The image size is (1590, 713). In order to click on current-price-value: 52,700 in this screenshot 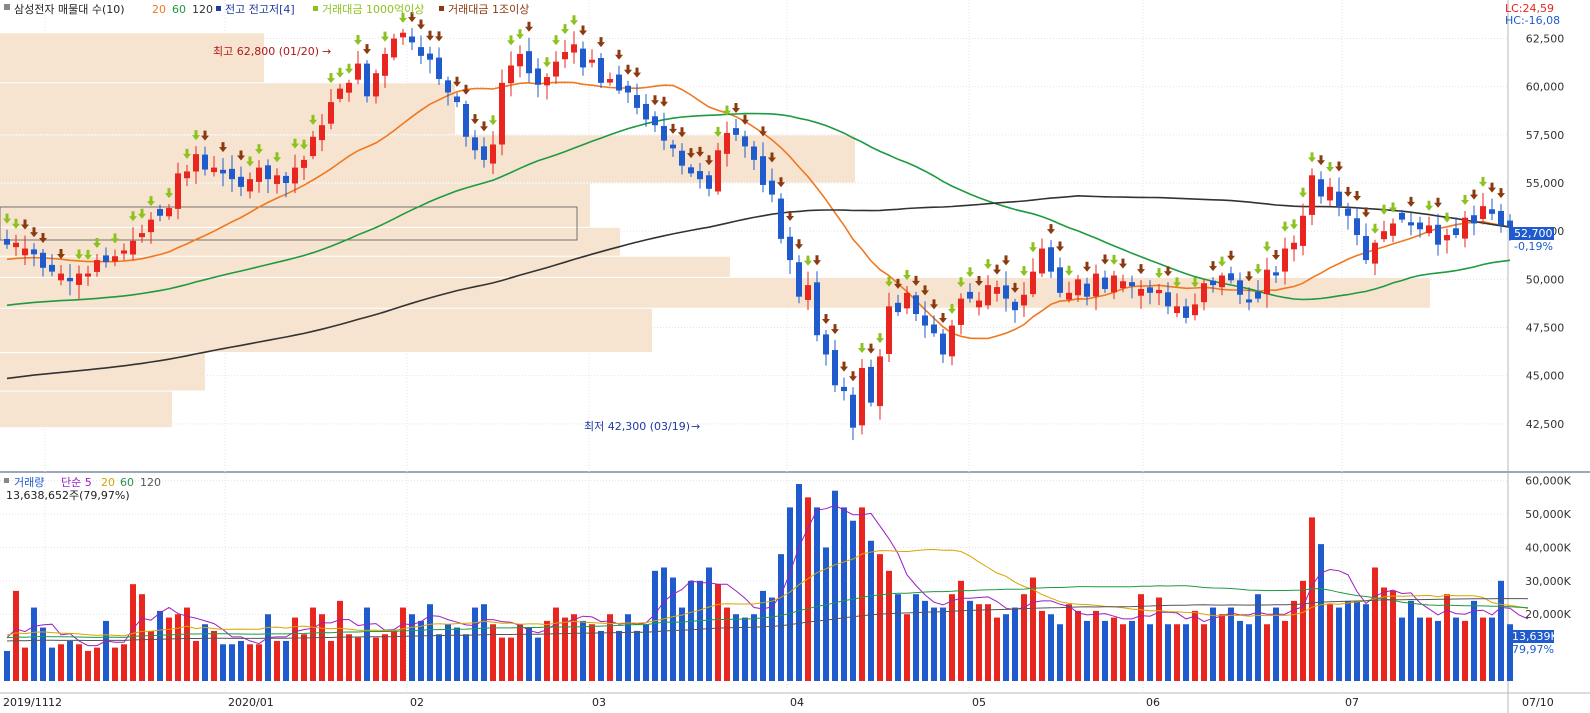, I will do `click(1533, 233)`.